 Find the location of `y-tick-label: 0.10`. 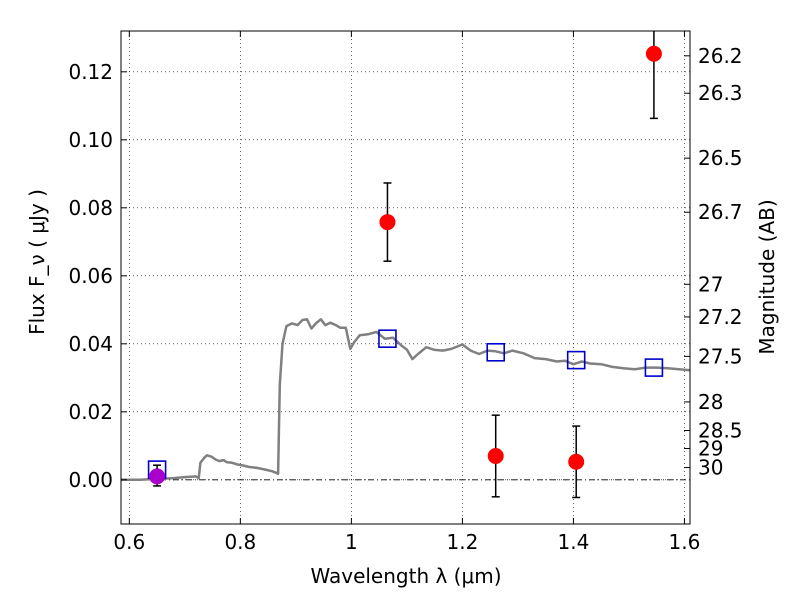

y-tick-label: 0.10 is located at coordinates (90, 140).